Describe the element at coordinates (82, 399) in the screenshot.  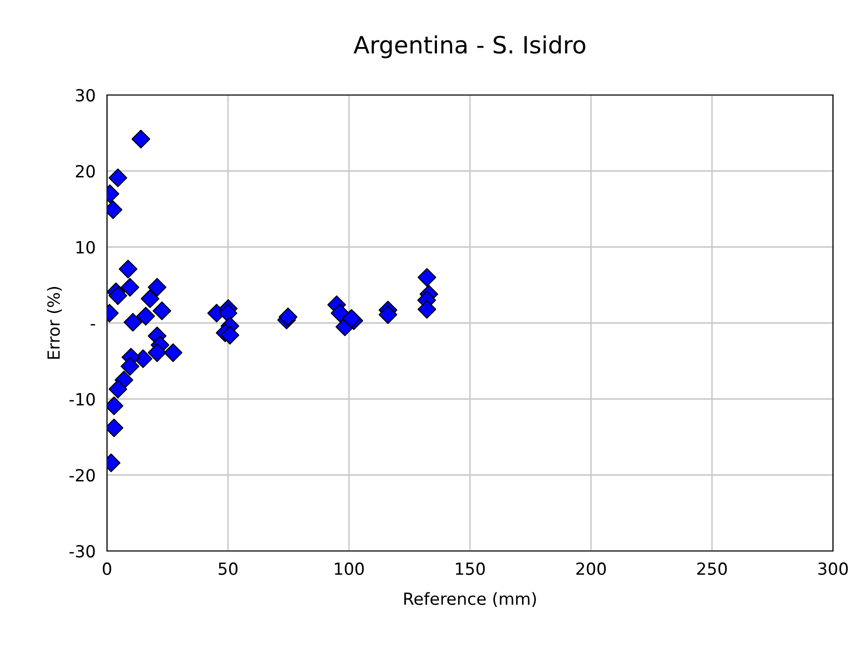
I see `y-tick-label: -10` at that location.